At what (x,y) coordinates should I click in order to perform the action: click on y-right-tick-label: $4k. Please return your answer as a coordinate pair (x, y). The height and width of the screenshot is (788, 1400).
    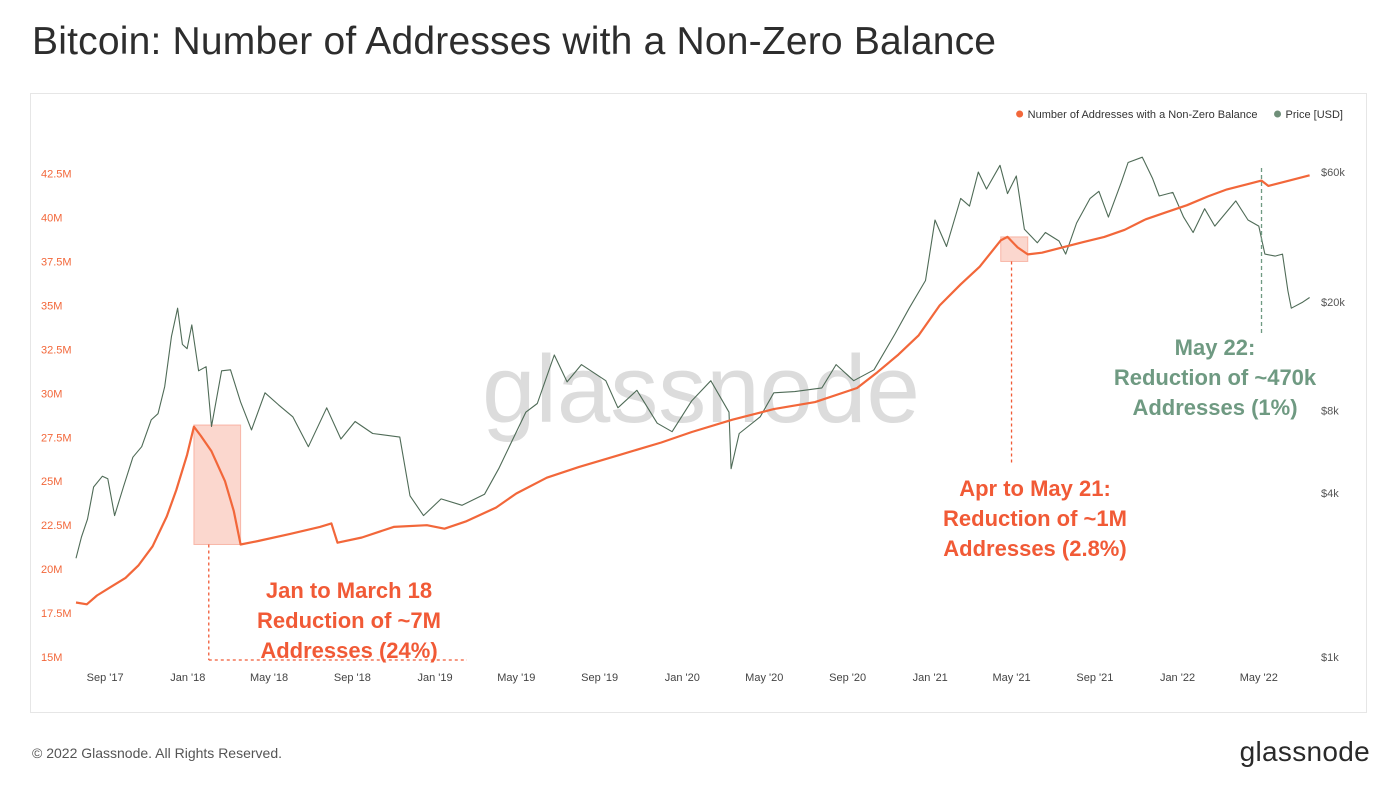
    Looking at the image, I should click on (1330, 494).